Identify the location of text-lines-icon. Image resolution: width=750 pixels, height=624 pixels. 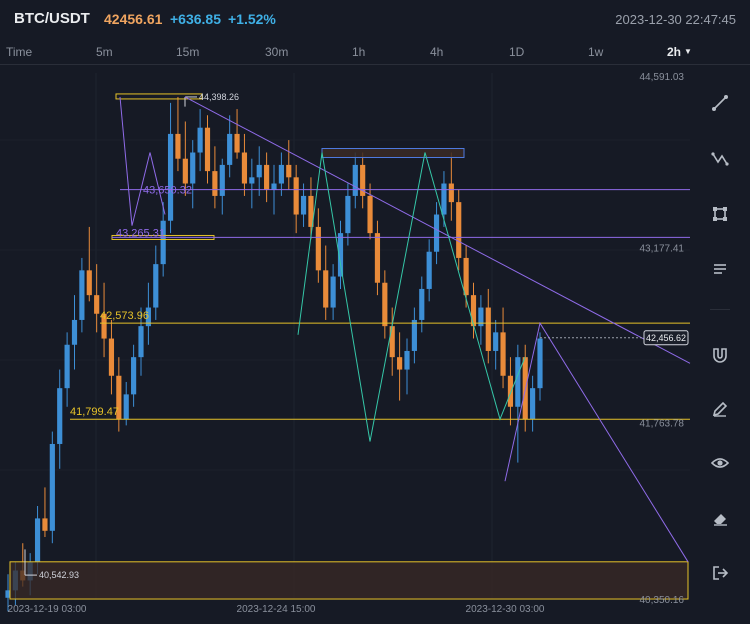
(720, 269).